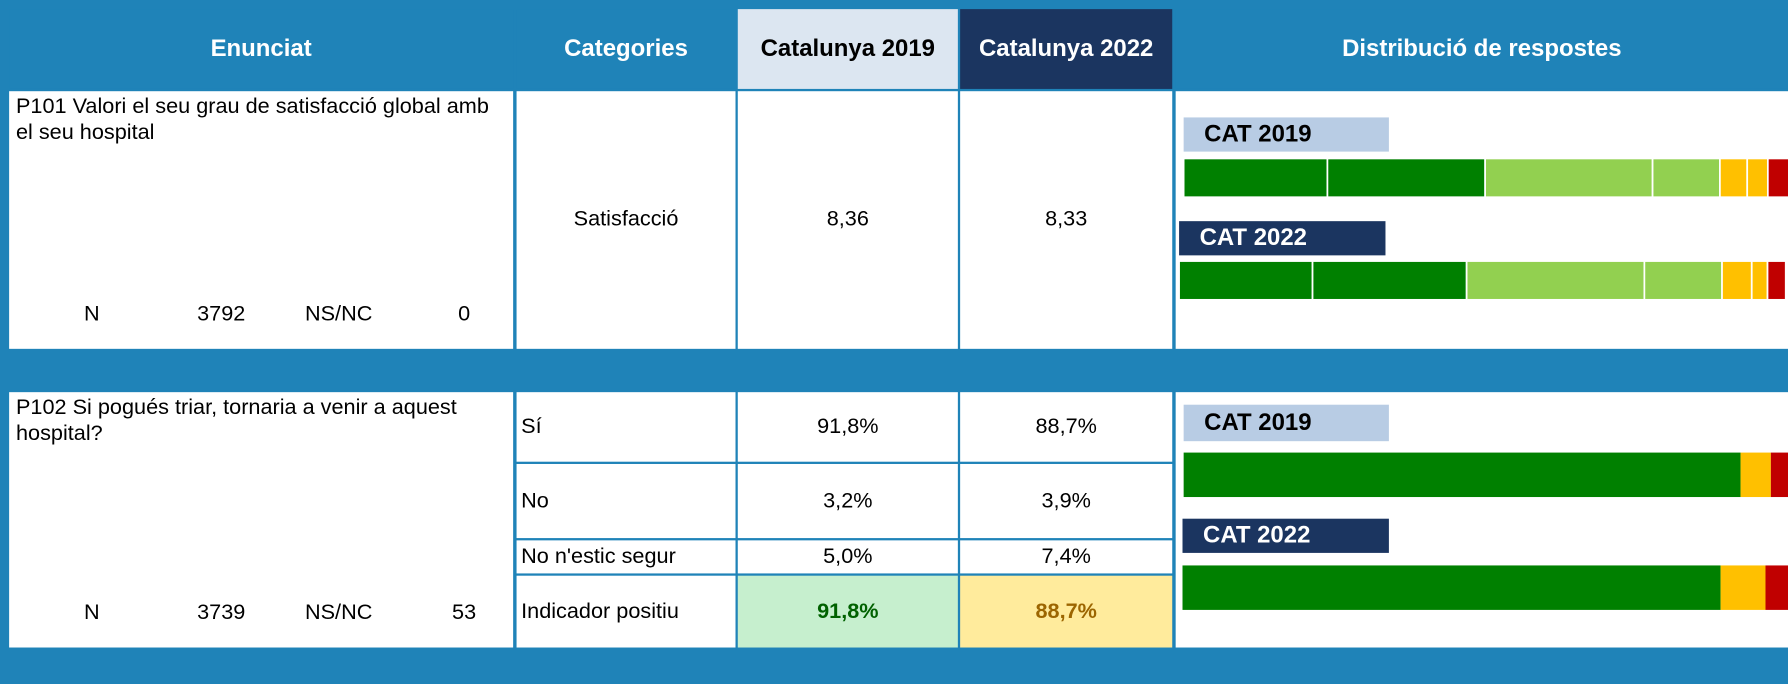 The width and height of the screenshot is (1788, 684). Describe the element at coordinates (1066, 220) in the screenshot. I see `value-2022: 8,33` at that location.